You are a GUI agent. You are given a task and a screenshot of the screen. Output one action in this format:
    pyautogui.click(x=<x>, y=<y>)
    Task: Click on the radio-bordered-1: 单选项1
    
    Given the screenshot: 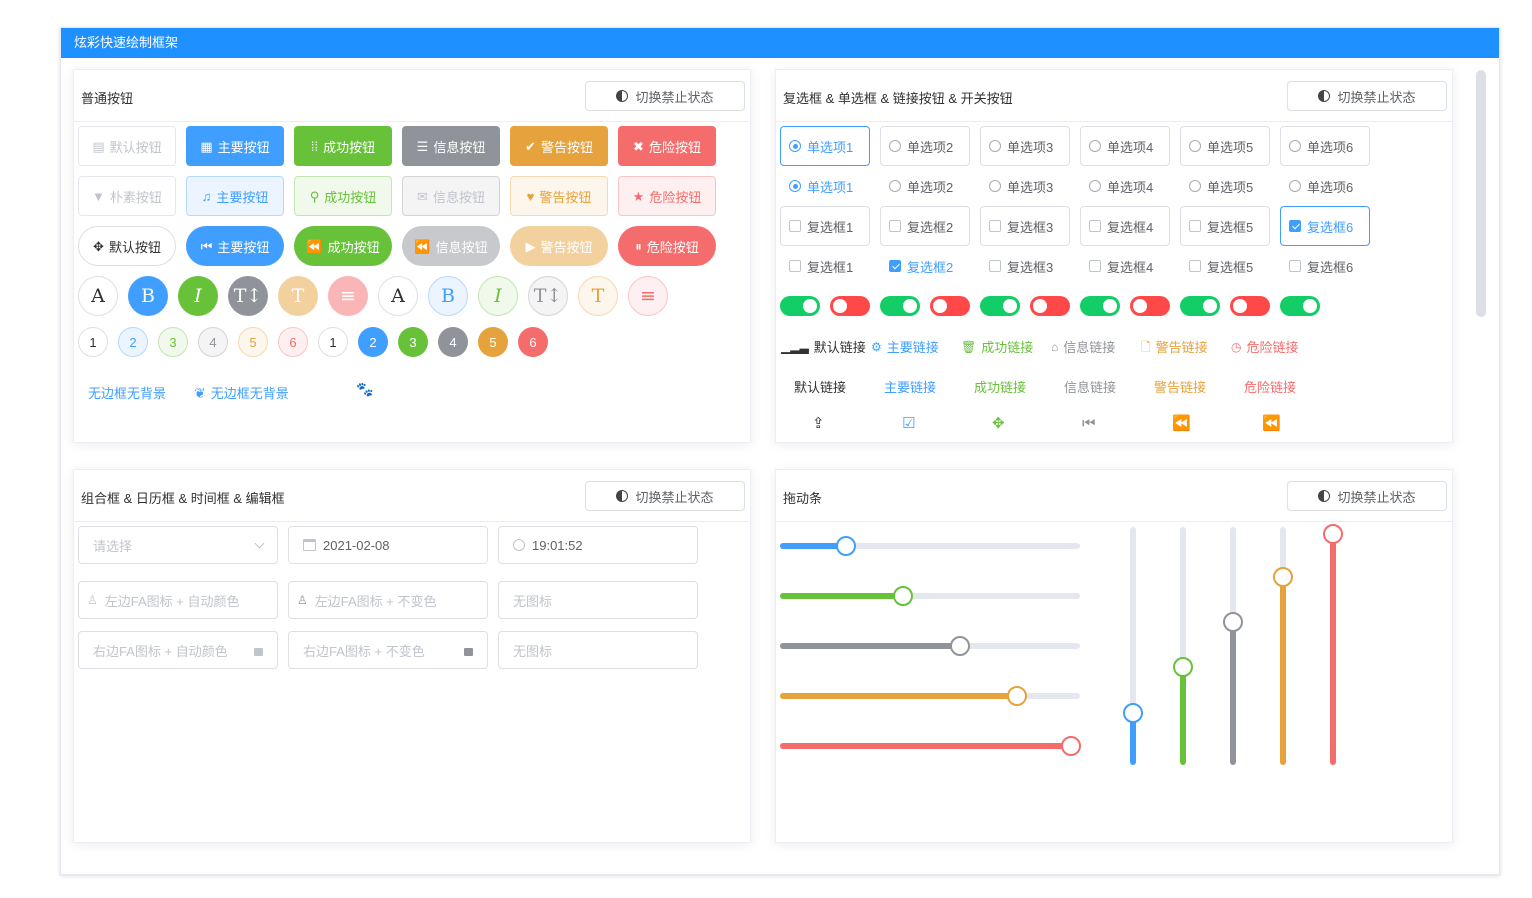 What is the action you would take?
    pyautogui.click(x=825, y=146)
    